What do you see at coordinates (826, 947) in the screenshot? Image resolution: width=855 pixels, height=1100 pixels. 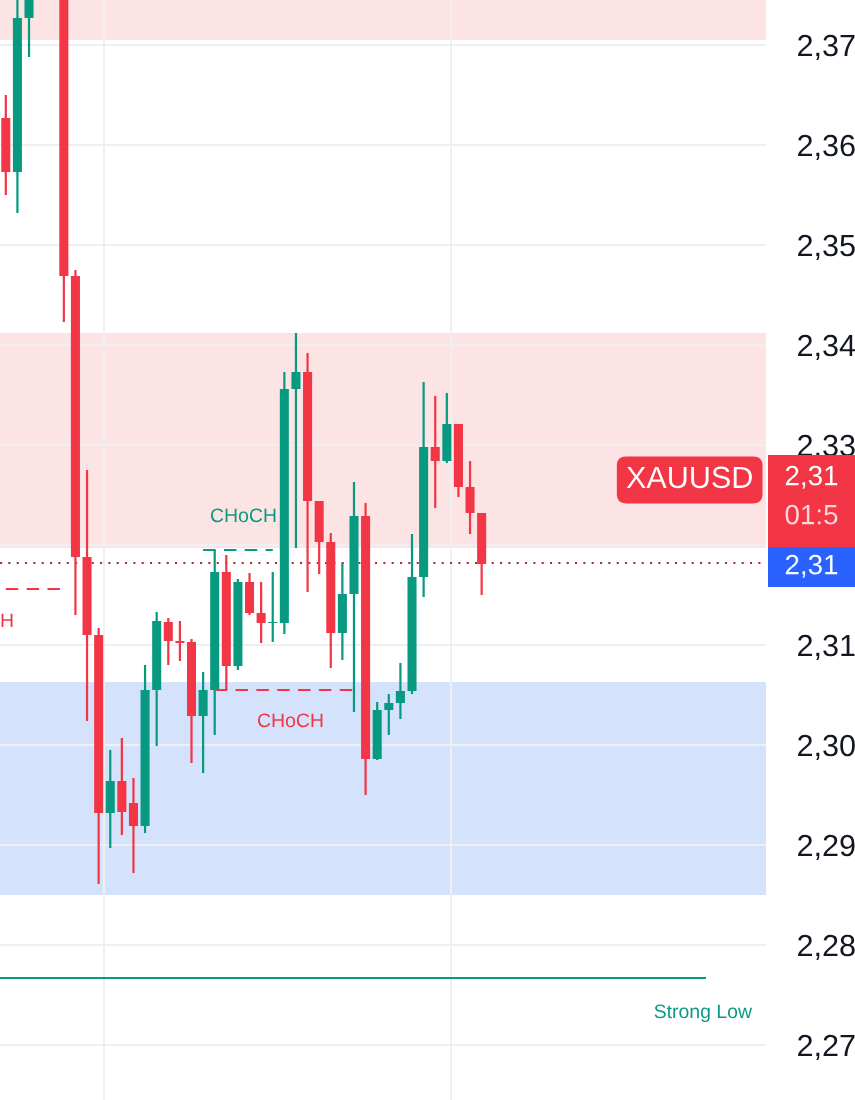 I see `y-tick-label: 2,28` at bounding box center [826, 947].